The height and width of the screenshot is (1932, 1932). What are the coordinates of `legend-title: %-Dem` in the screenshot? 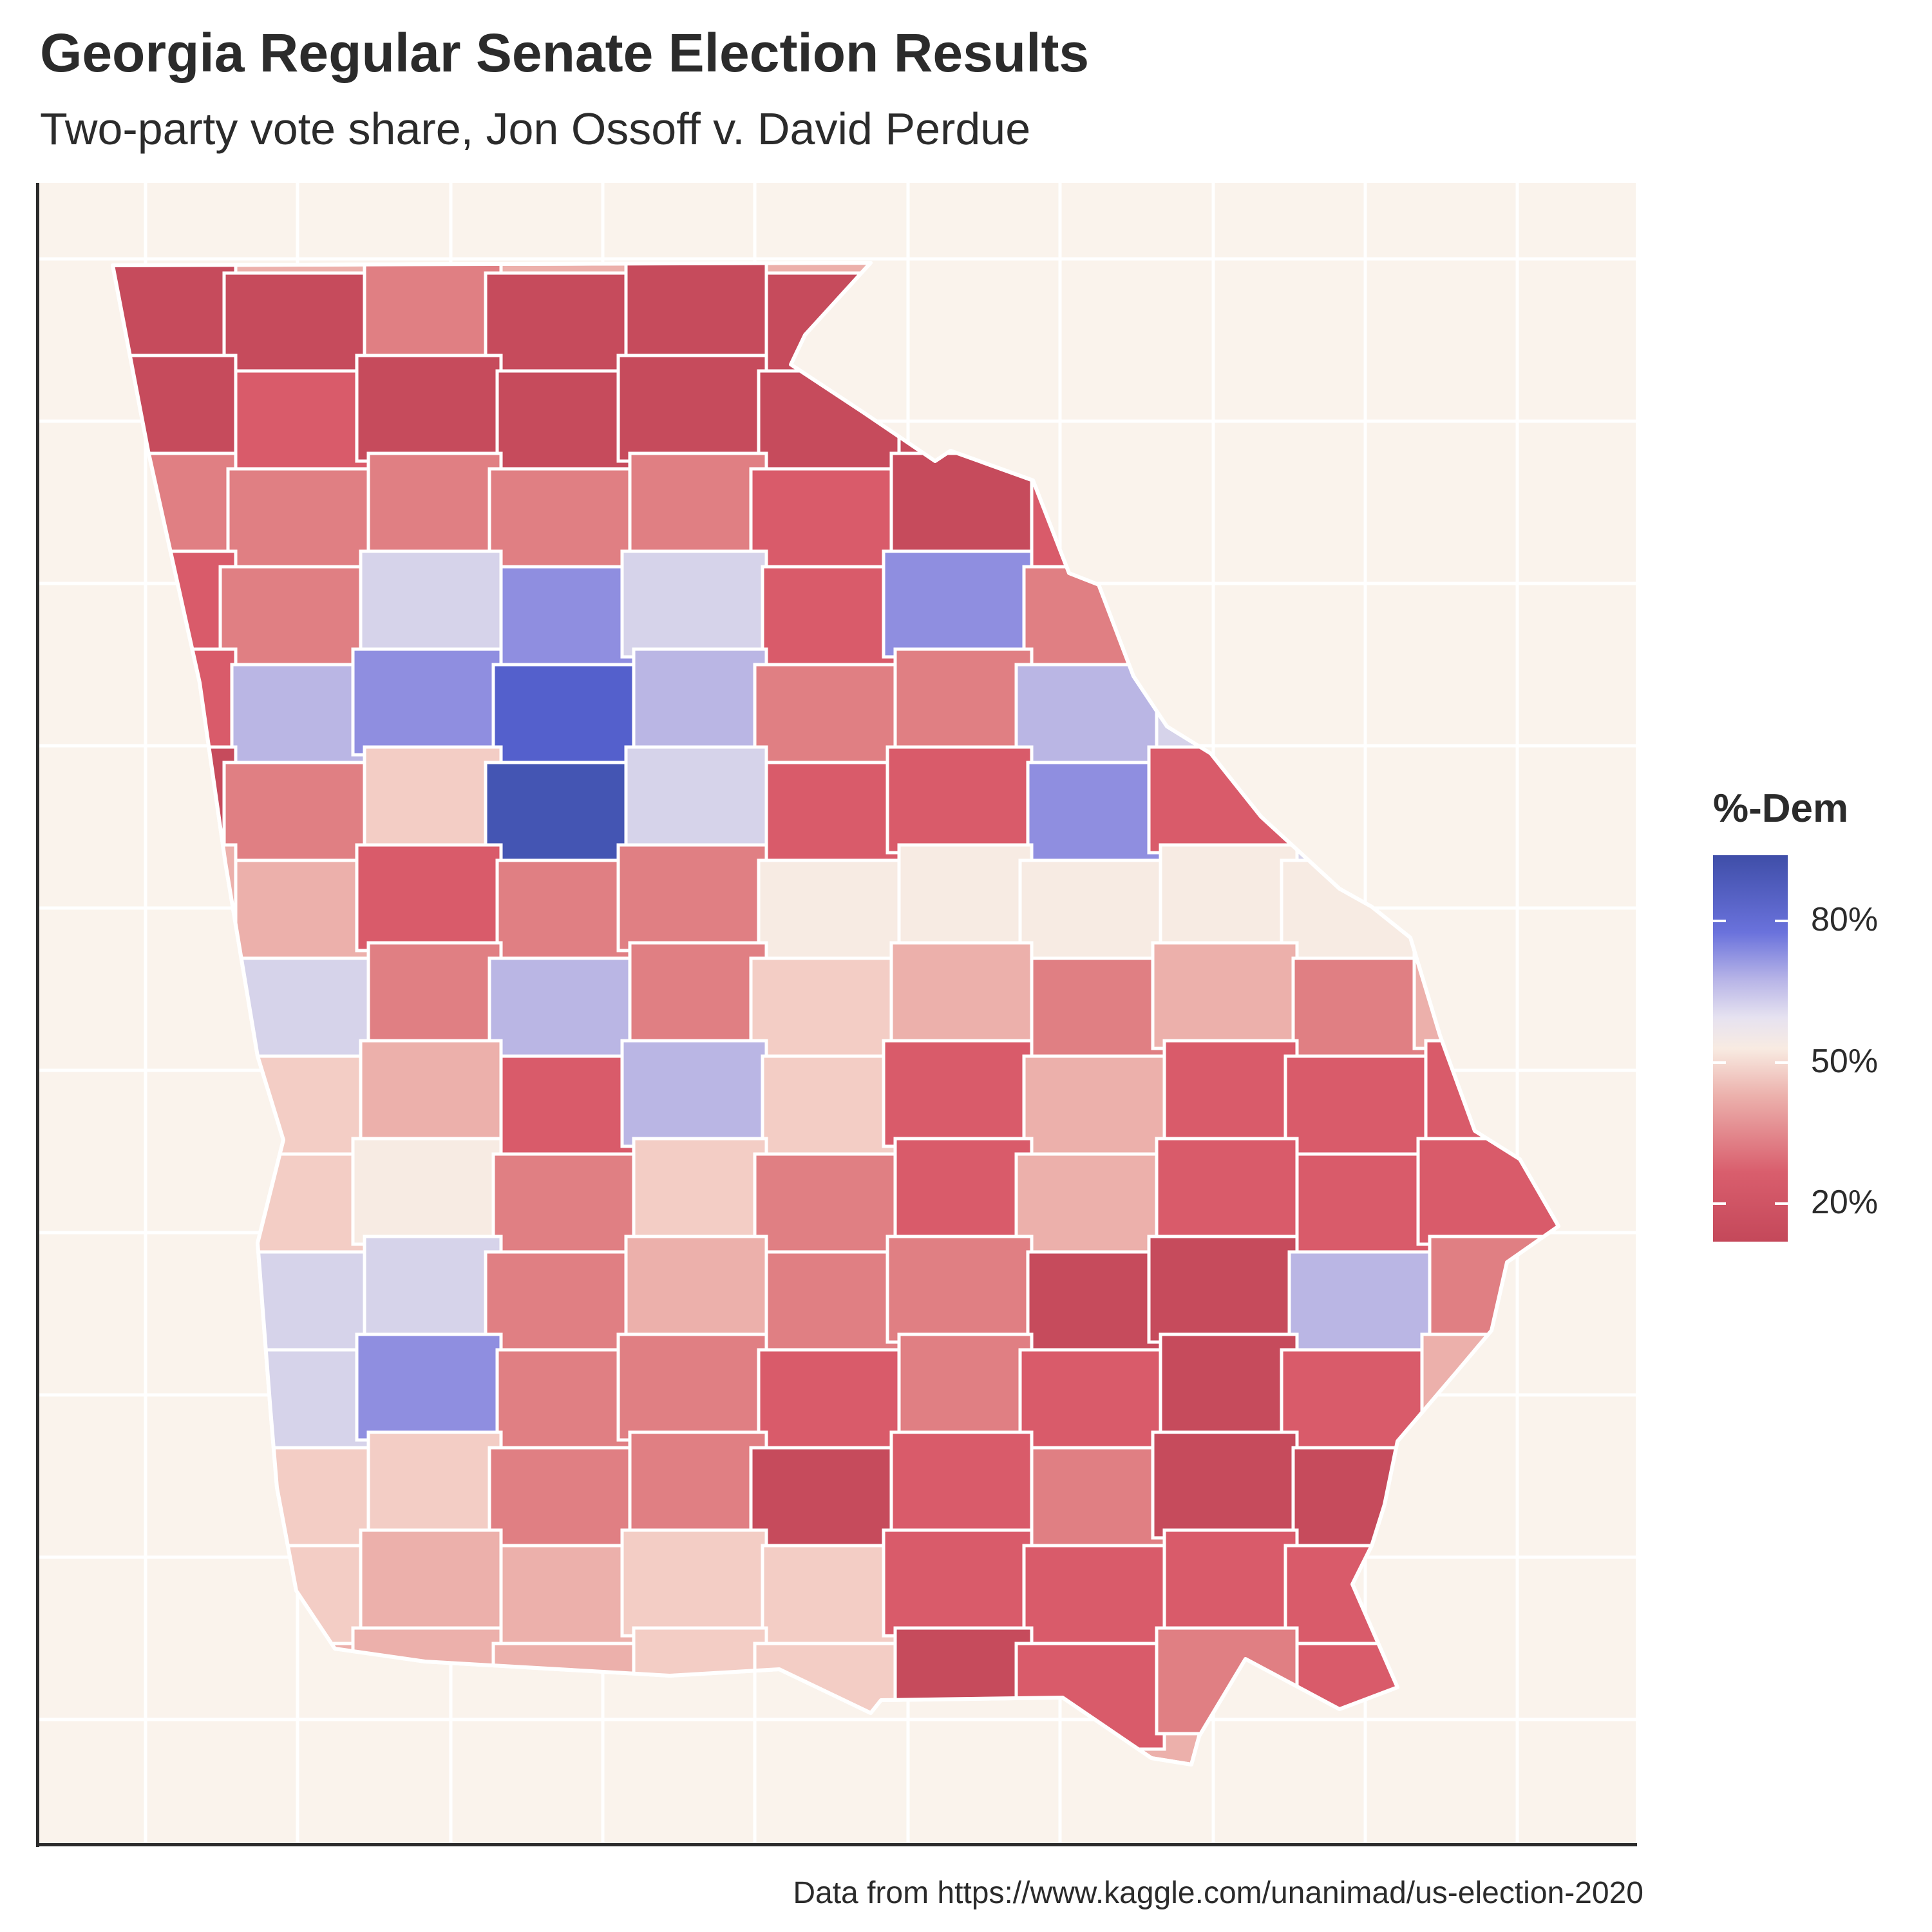 It's located at (1781, 809).